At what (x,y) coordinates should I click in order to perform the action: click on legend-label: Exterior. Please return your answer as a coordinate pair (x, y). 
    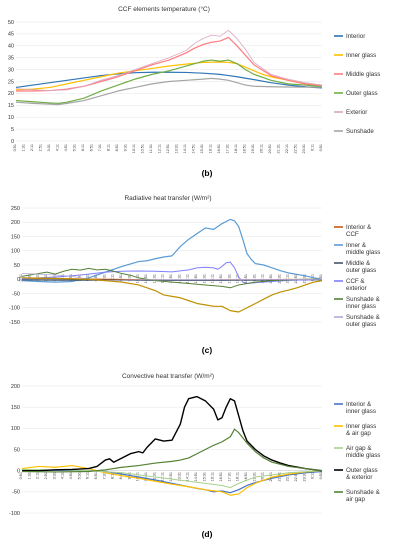
    Looking at the image, I should click on (356, 112).